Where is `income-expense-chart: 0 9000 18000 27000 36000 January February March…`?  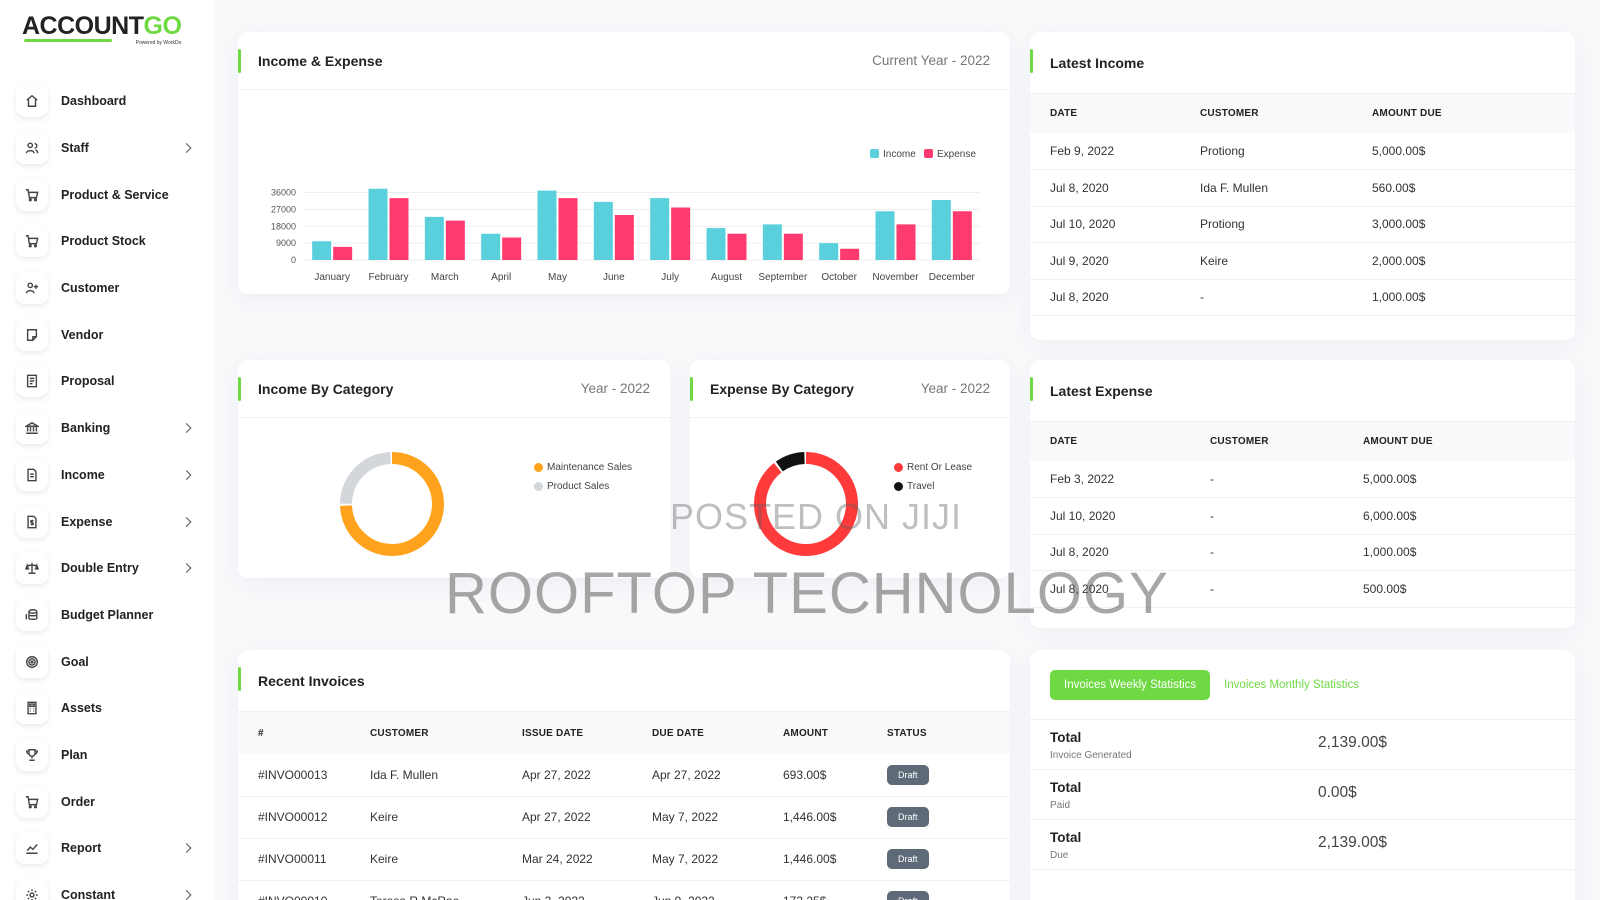
income-expense-chart: 0 9000 18000 27000 36000 January February March… is located at coordinates (625, 216).